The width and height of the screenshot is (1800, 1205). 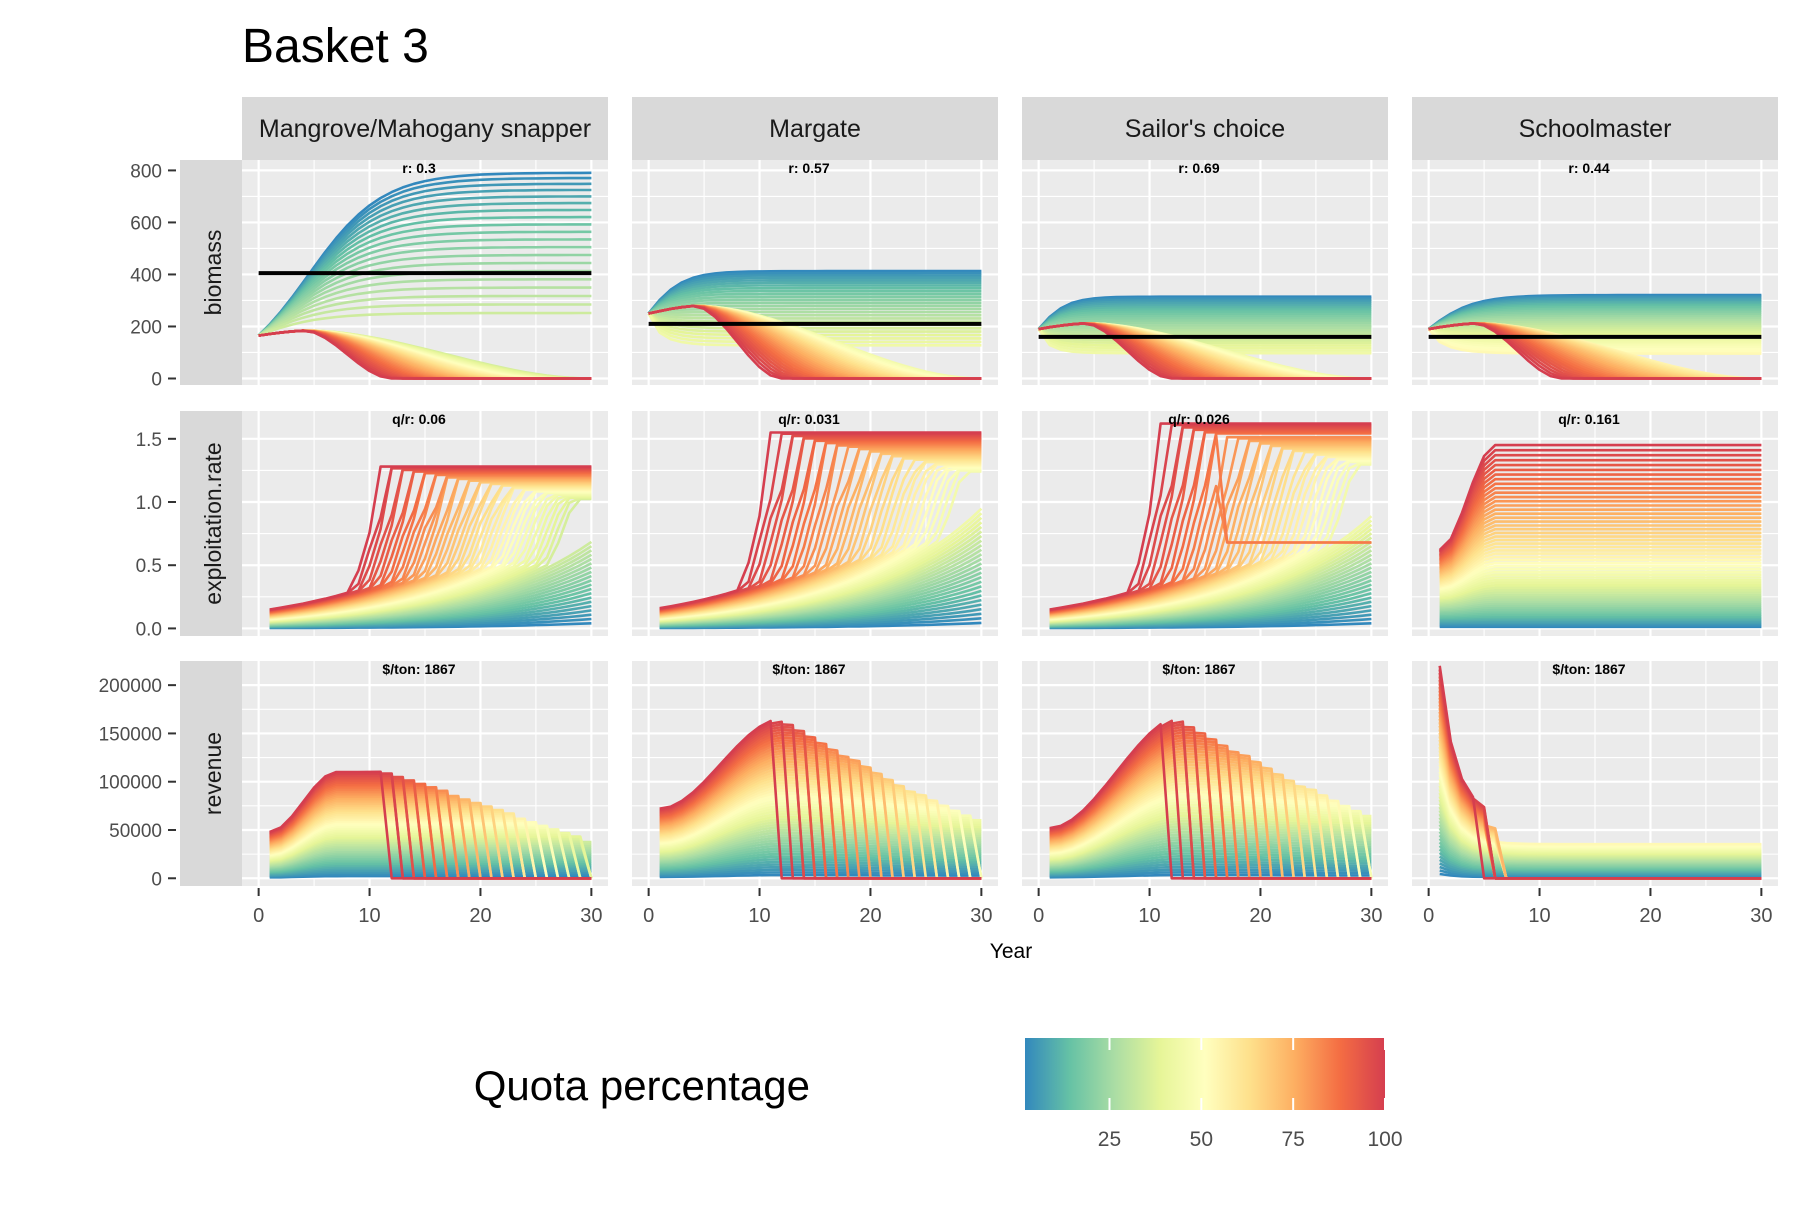 What do you see at coordinates (213, 773) in the screenshot?
I see `row-strip-label: revenue` at bounding box center [213, 773].